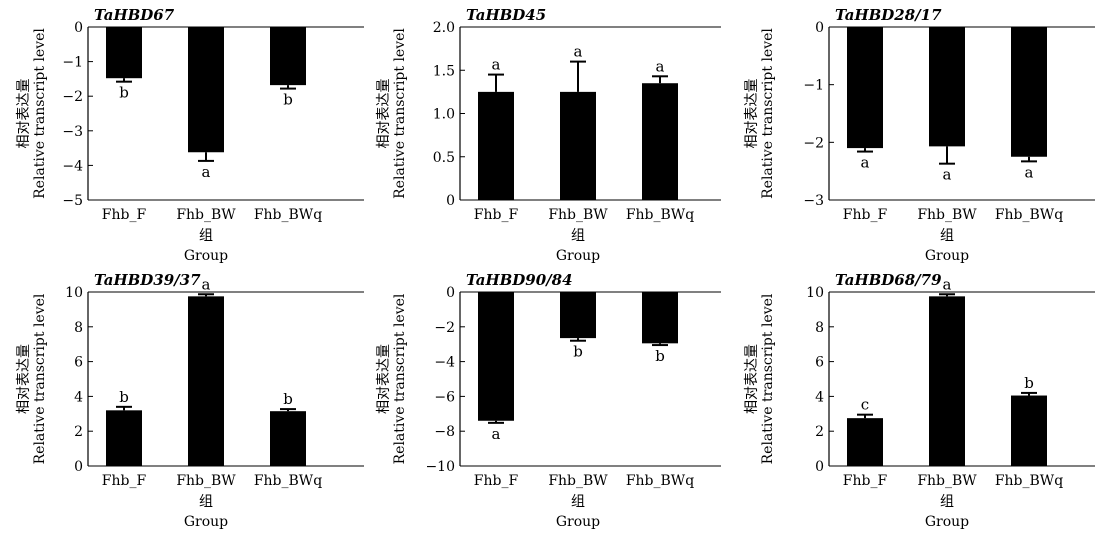 The height and width of the screenshot is (537, 1100). What do you see at coordinates (888, 15) in the screenshot?
I see `chart-title: TaHBD28/17` at bounding box center [888, 15].